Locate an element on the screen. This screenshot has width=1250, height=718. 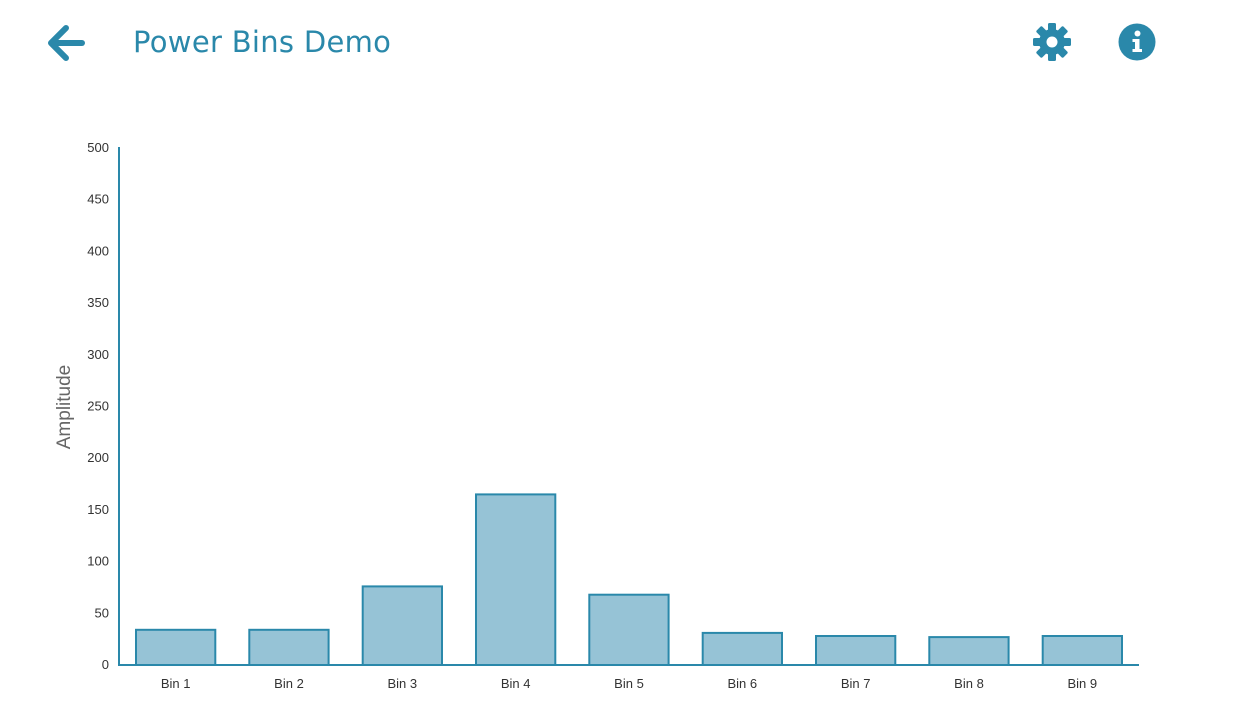
settings-button is located at coordinates (1052, 42).